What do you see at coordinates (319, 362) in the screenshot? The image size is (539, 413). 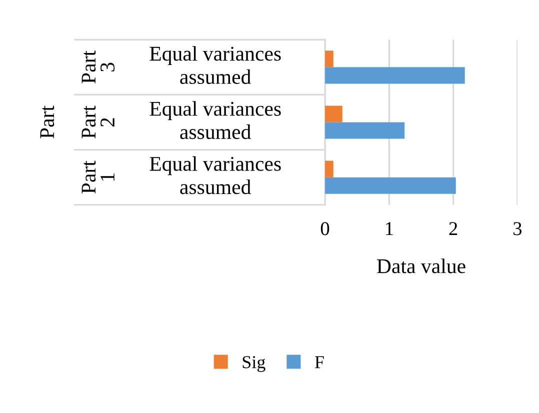 I see `legend-label: F` at bounding box center [319, 362].